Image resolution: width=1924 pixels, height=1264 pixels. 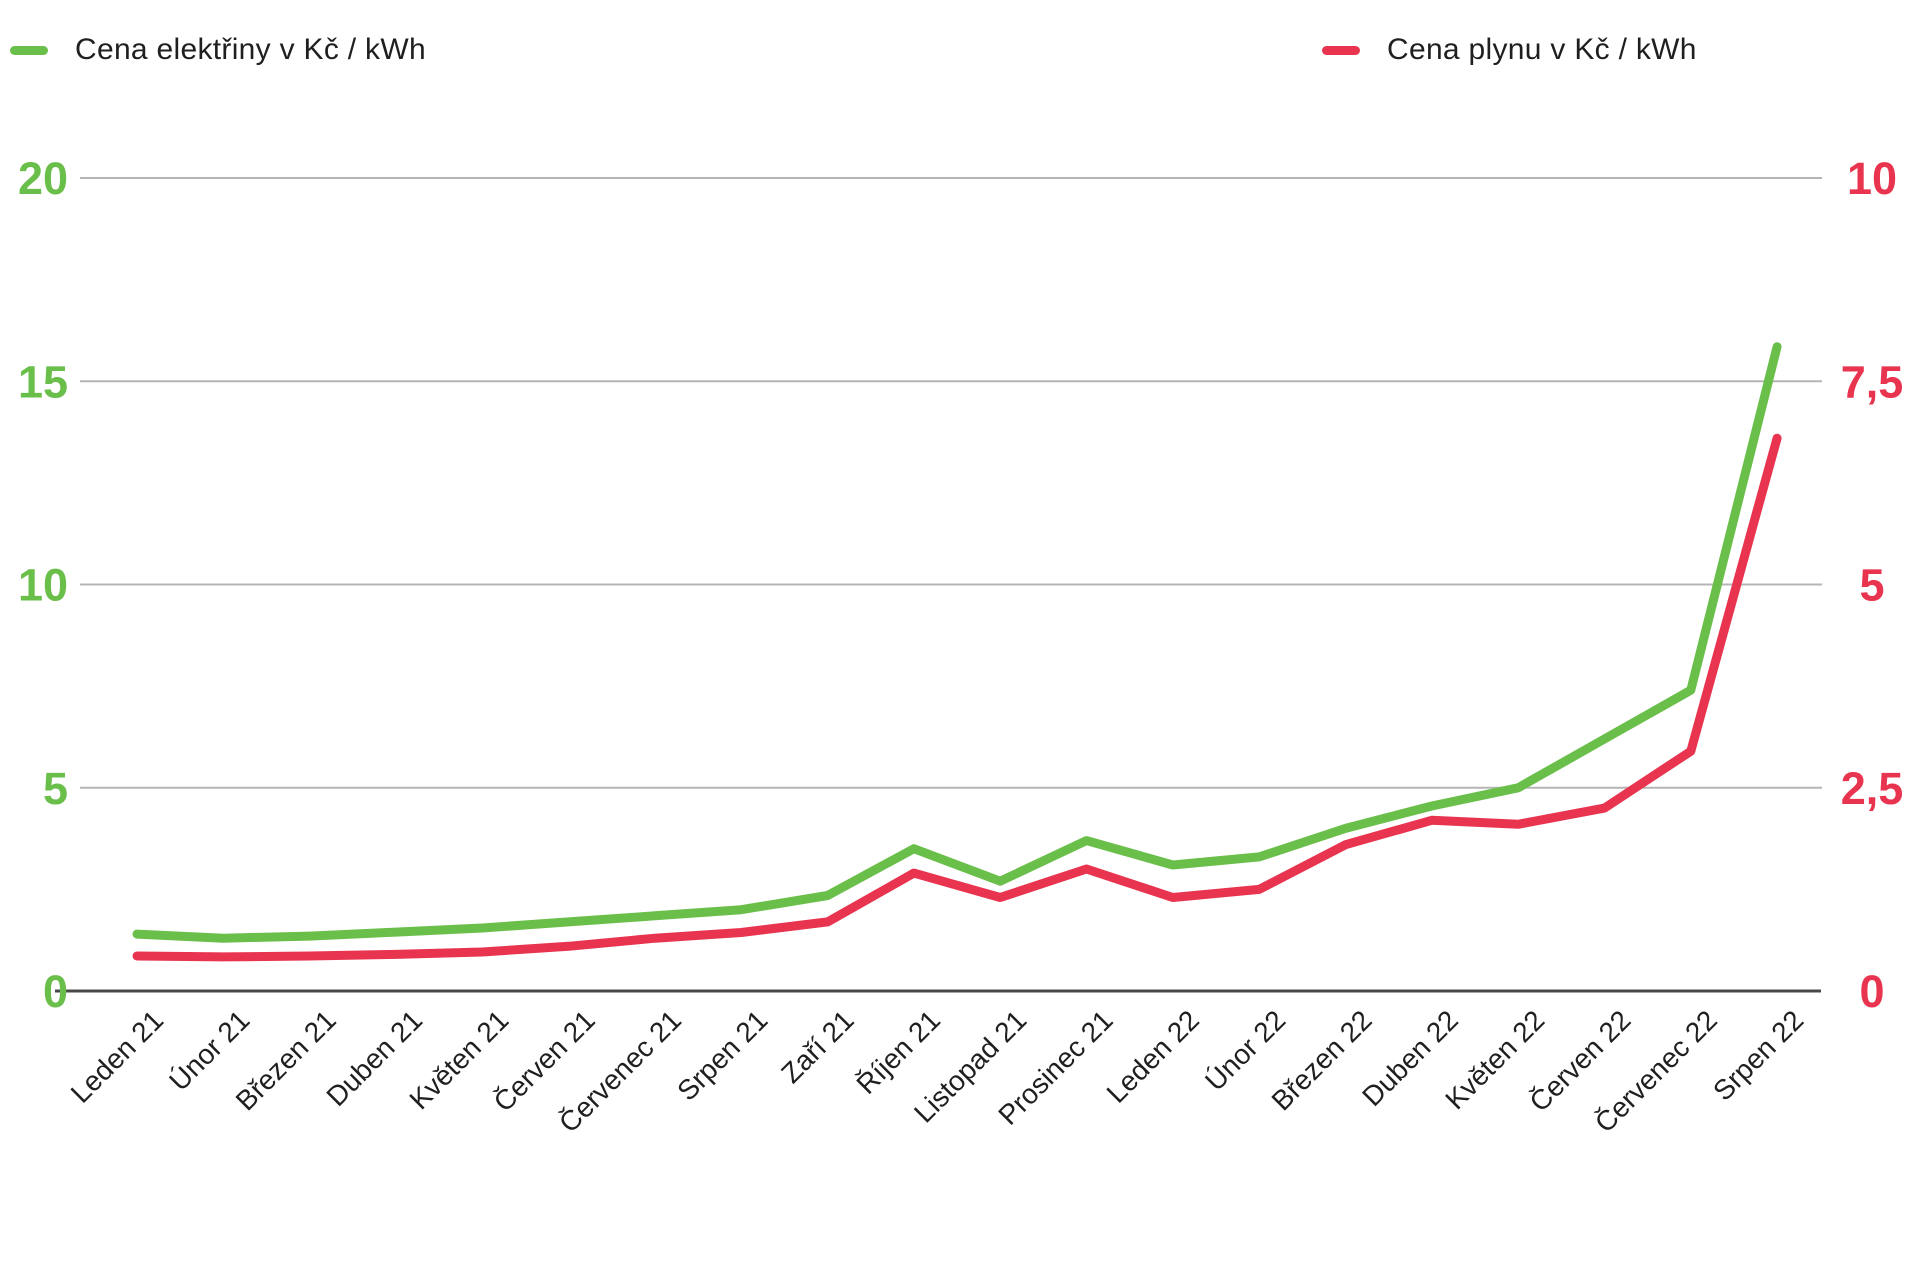 I want to click on legend-item-gas: Cena plynu v Kč / kWh, so click(x=1509, y=50).